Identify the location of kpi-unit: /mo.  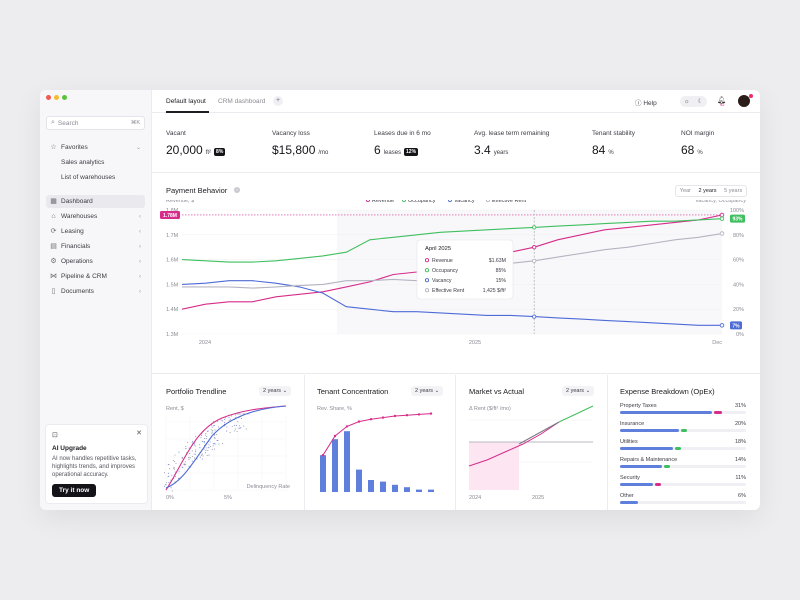
(323, 153).